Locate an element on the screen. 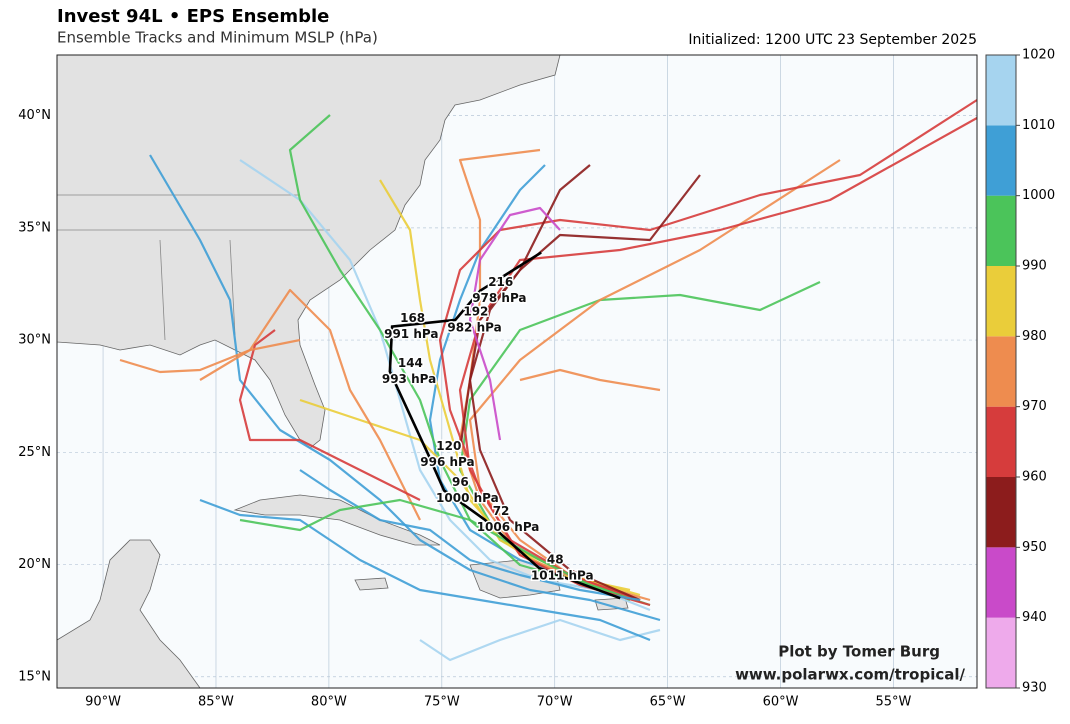  credit: Plot by Tomer Burg is located at coordinates (859, 652).